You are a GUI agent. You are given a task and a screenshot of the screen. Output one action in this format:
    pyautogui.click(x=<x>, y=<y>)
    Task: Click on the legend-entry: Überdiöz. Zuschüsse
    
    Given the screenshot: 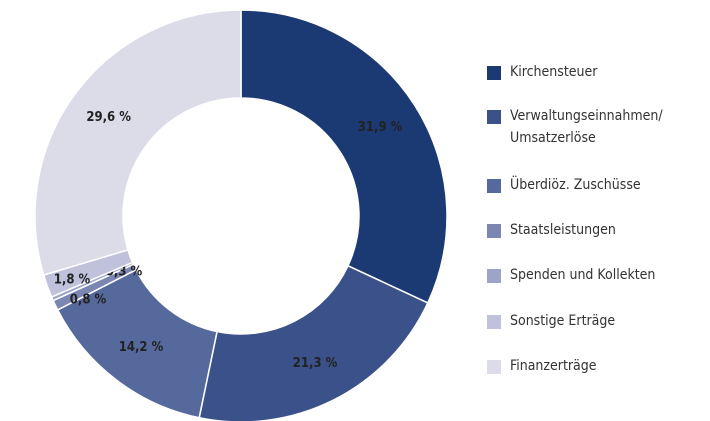 What is the action you would take?
    pyautogui.click(x=586, y=186)
    